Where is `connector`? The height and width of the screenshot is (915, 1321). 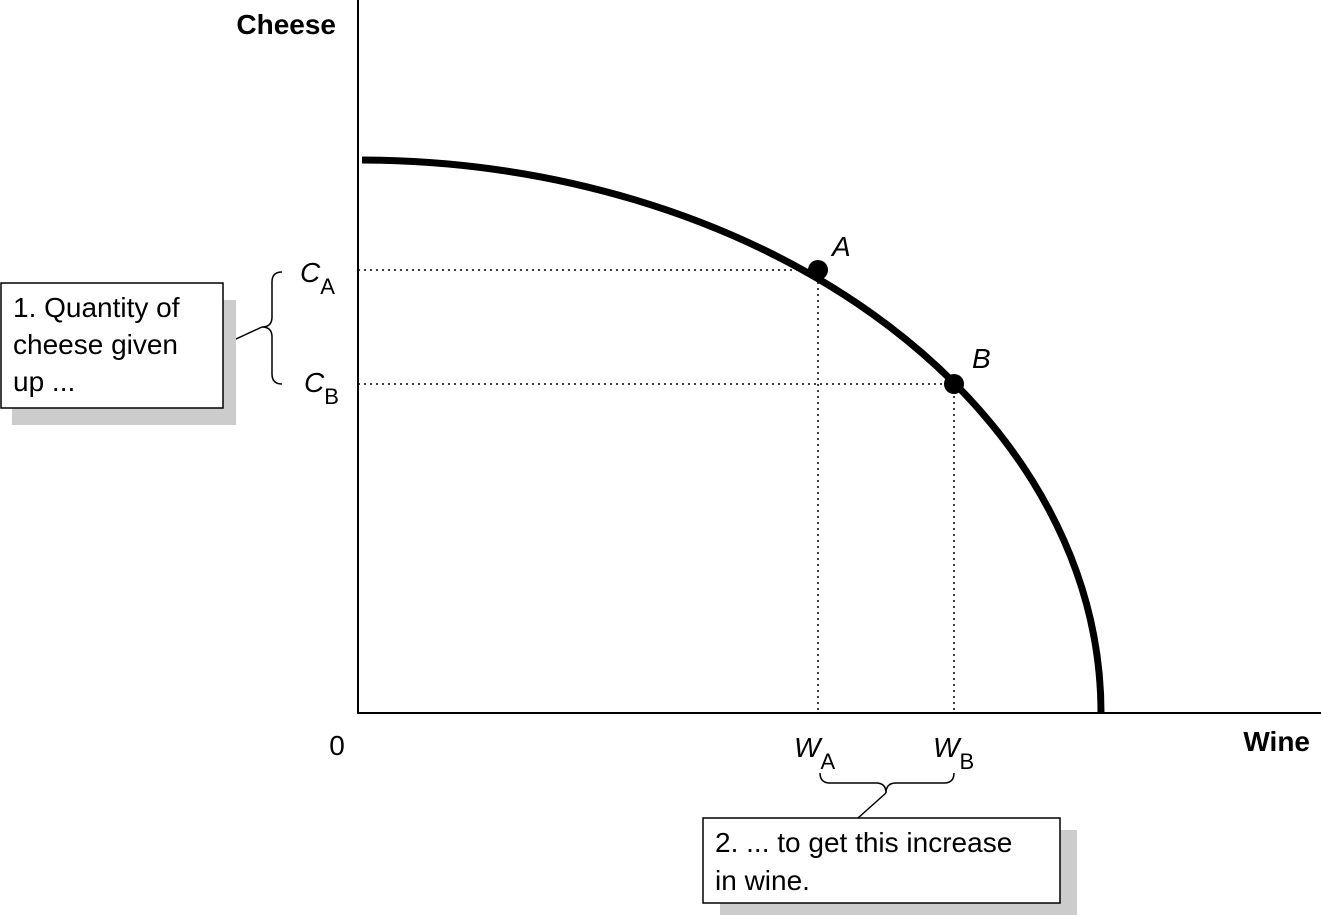
connector is located at coordinates (872, 805).